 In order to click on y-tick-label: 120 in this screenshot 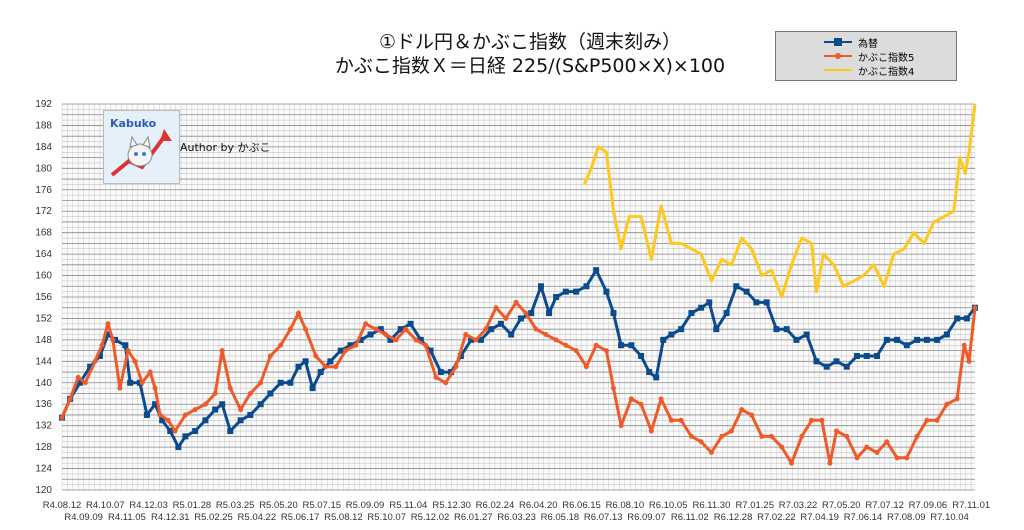, I will do `click(43, 490)`.